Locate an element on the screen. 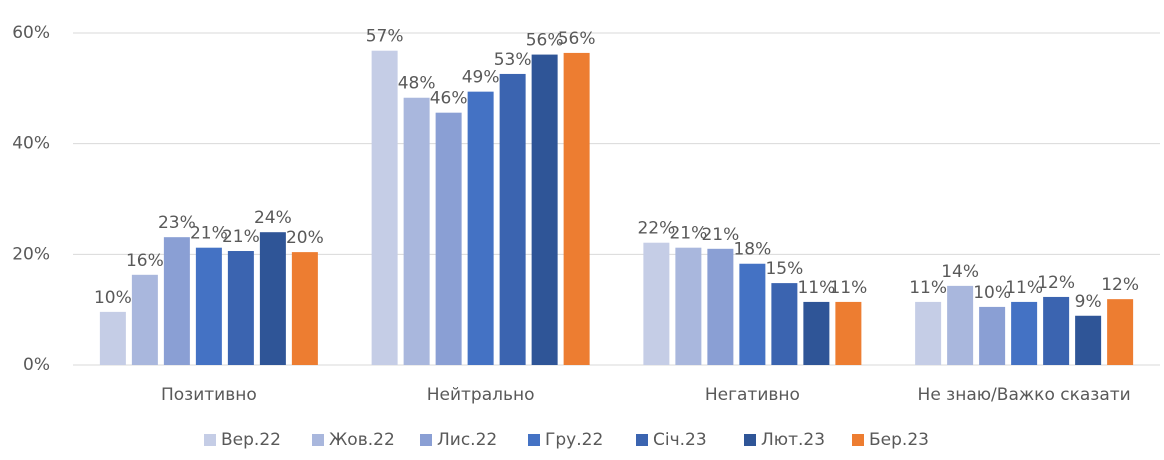  legend-label: Січ.23 is located at coordinates (680, 440).